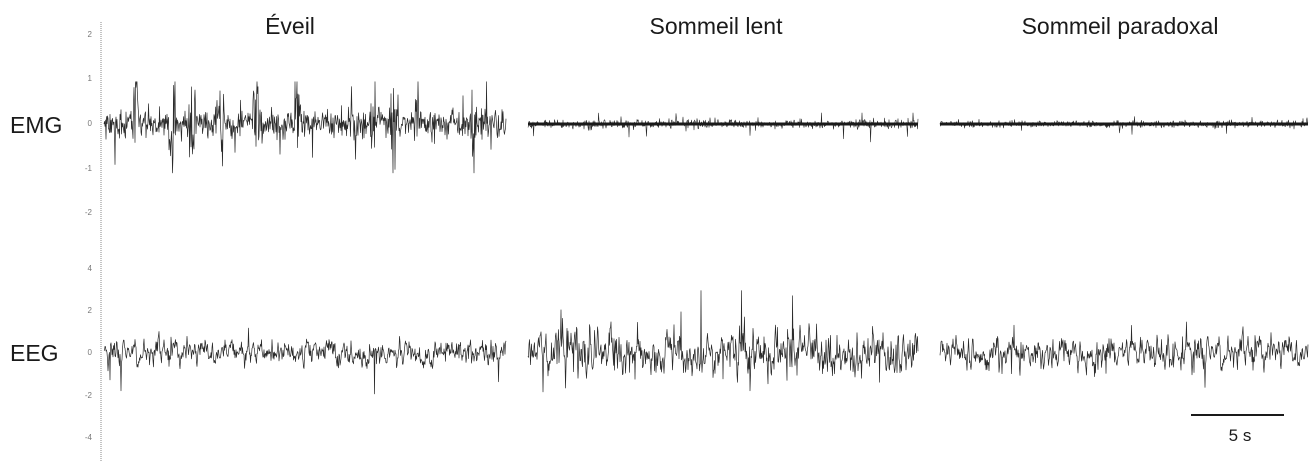 This screenshot has height=461, width=1314. I want to click on eeg-tick-label: 4, so click(90, 268).